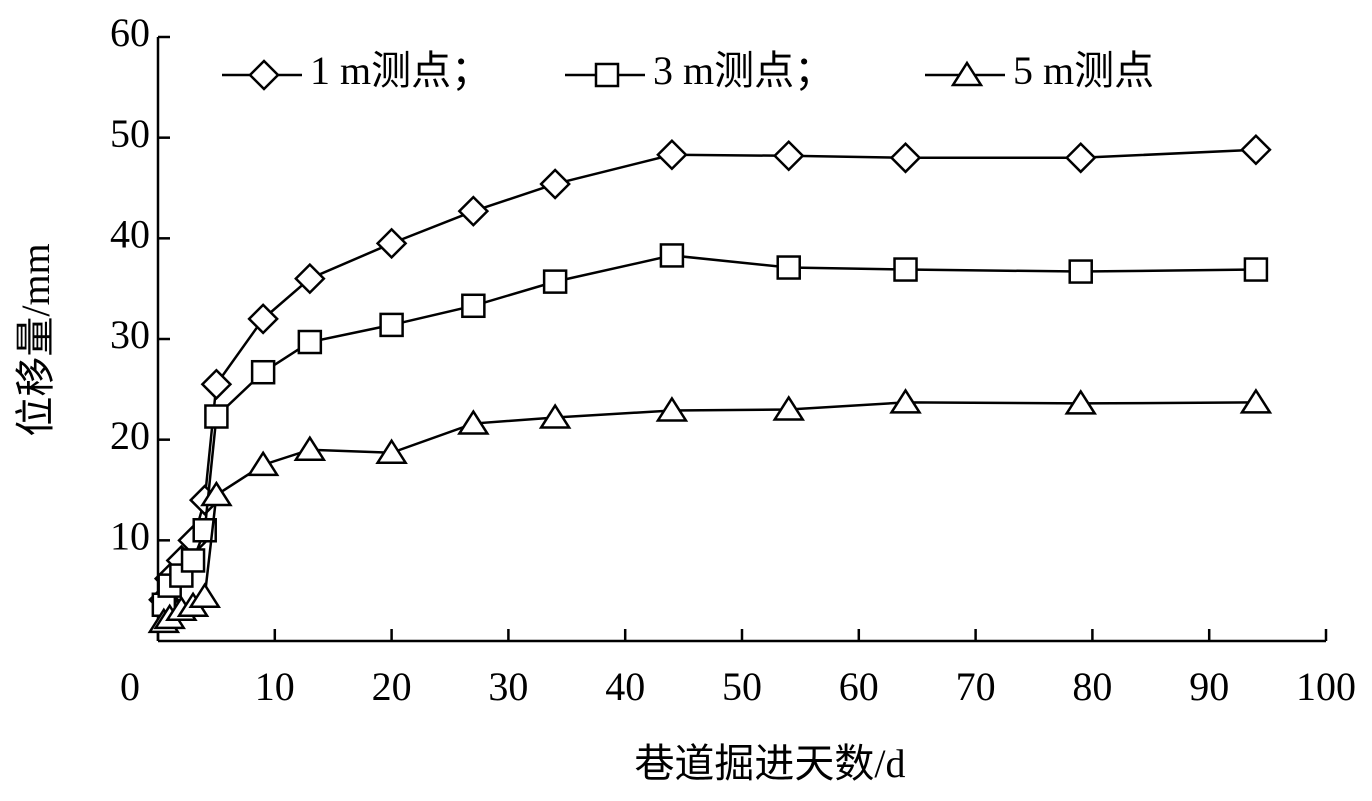 This screenshot has width=1372, height=801. What do you see at coordinates (130, 686) in the screenshot?
I see `x-tick-label: 0` at bounding box center [130, 686].